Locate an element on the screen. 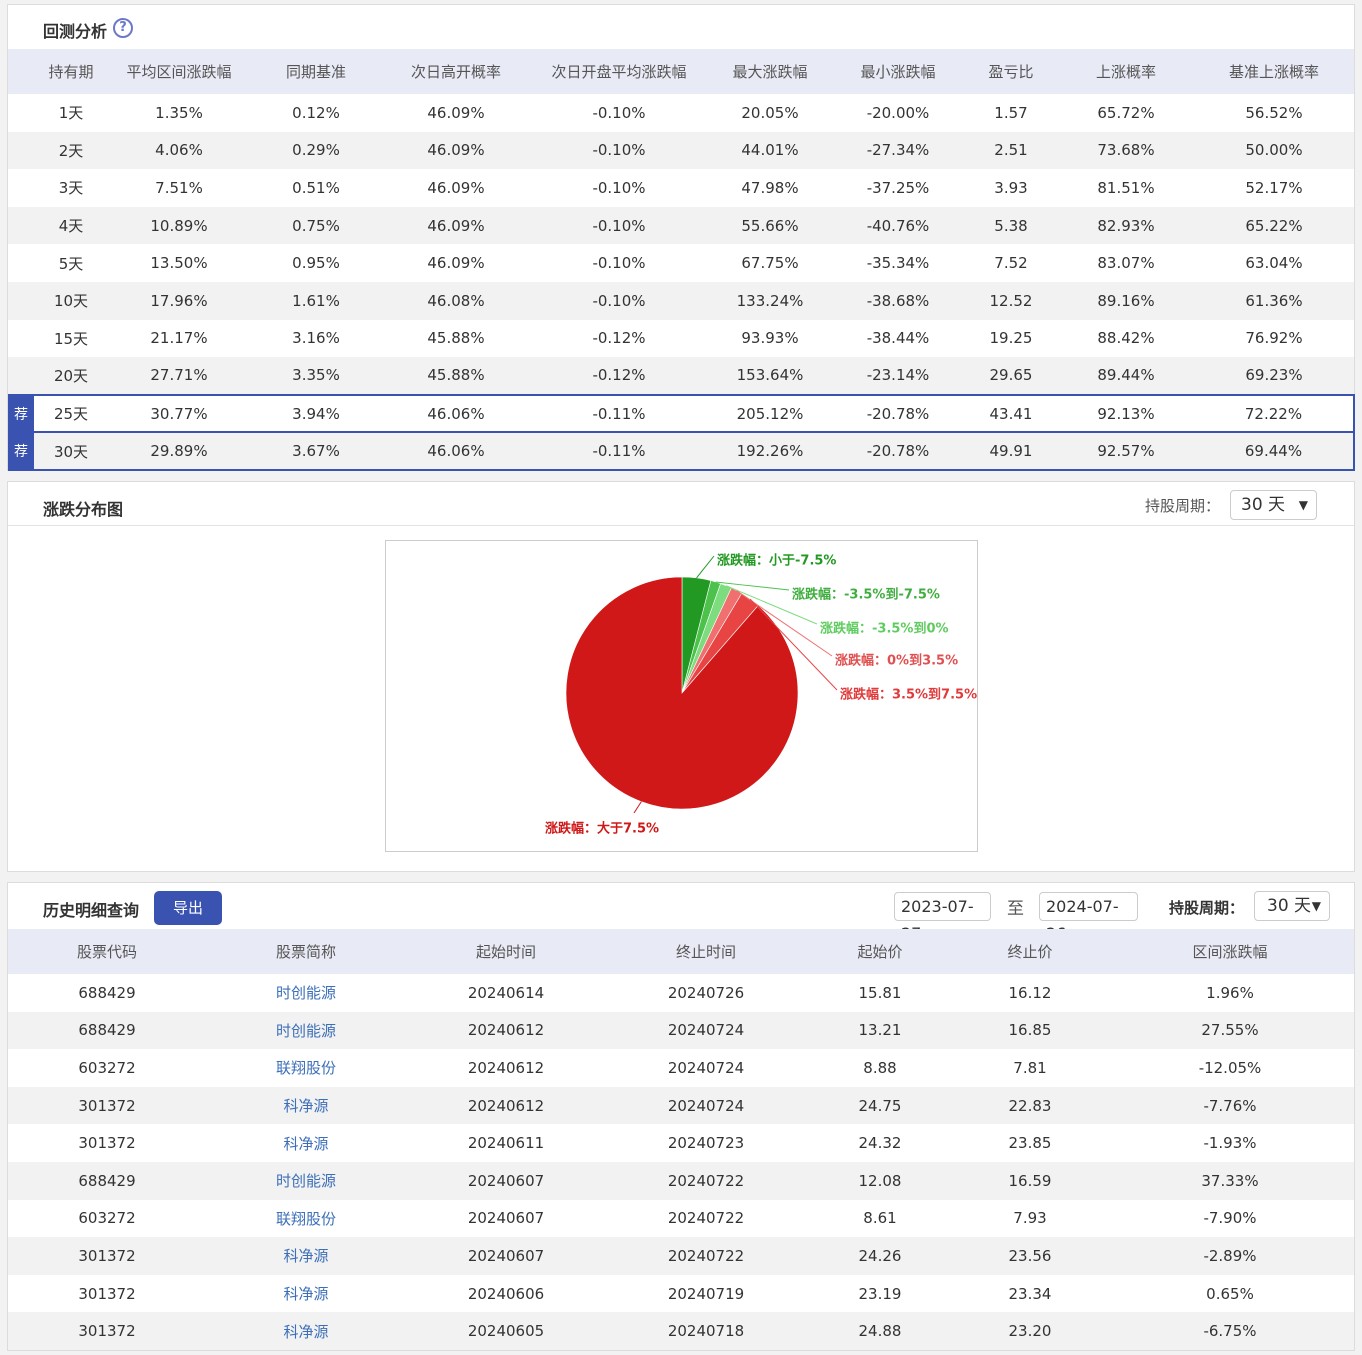 The image size is (1362, 1355). column-header: 终止价 is located at coordinates (1030, 951).